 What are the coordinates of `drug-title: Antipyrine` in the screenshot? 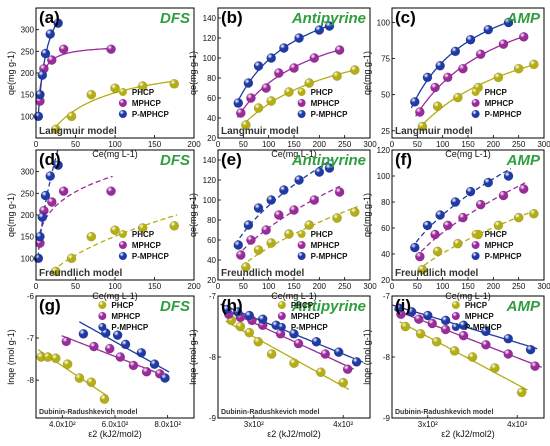 It's located at (328, 306).